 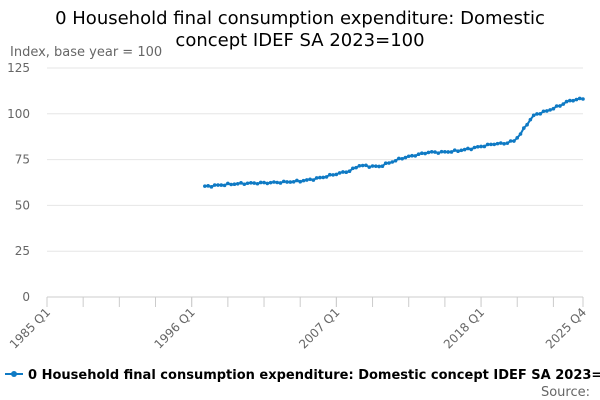 What do you see at coordinates (394, 142) in the screenshot?
I see `series-line` at bounding box center [394, 142].